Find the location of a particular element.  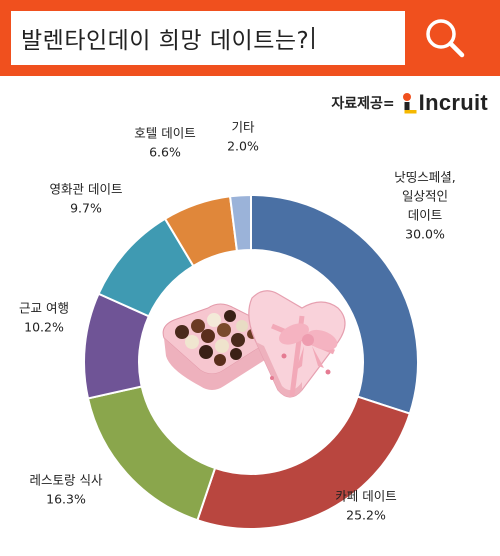

slice-value-label: 10.2% is located at coordinates (44, 327).